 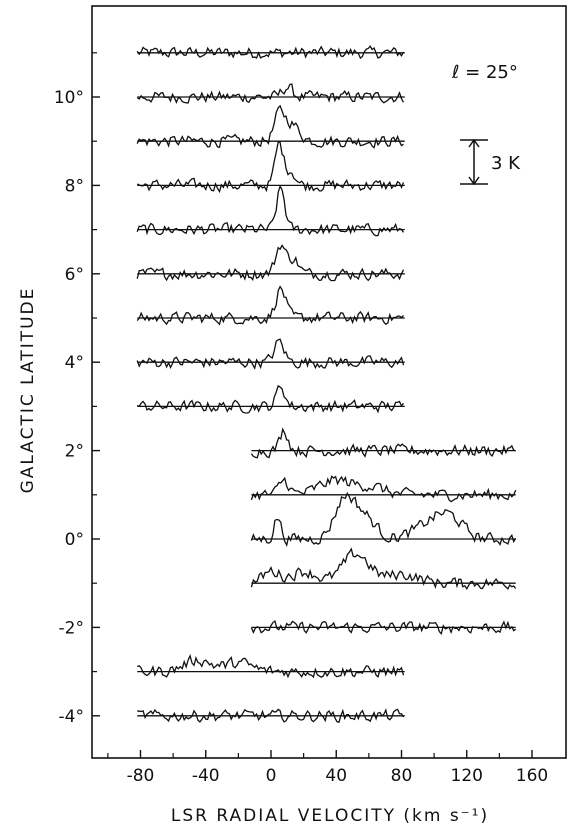 I want to click on y-tick-label: 6°, so click(x=74, y=275).